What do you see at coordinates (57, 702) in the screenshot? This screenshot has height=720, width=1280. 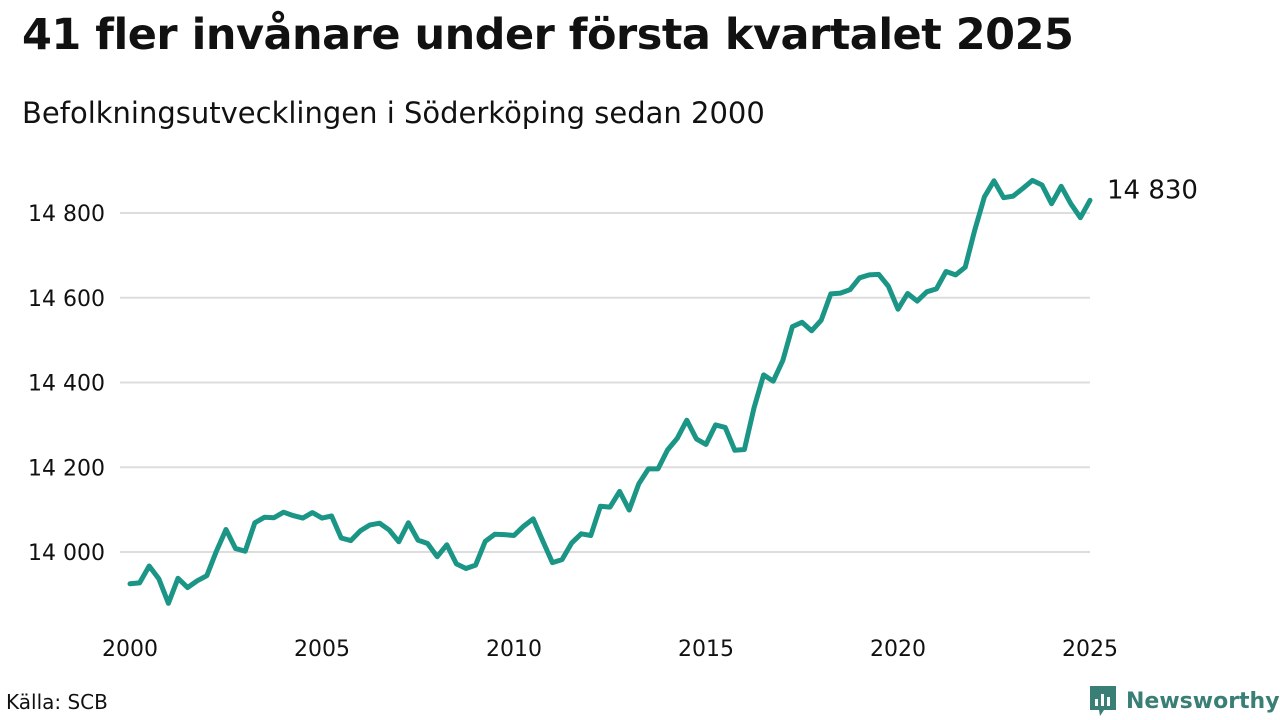 I see `source-note: Källa: SCB` at bounding box center [57, 702].